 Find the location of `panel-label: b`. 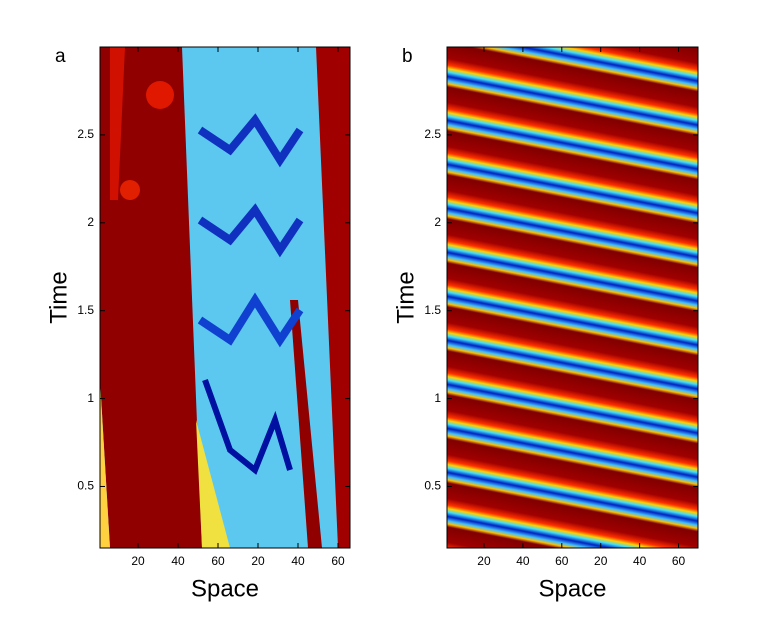

panel-label: b is located at coordinates (407, 56).